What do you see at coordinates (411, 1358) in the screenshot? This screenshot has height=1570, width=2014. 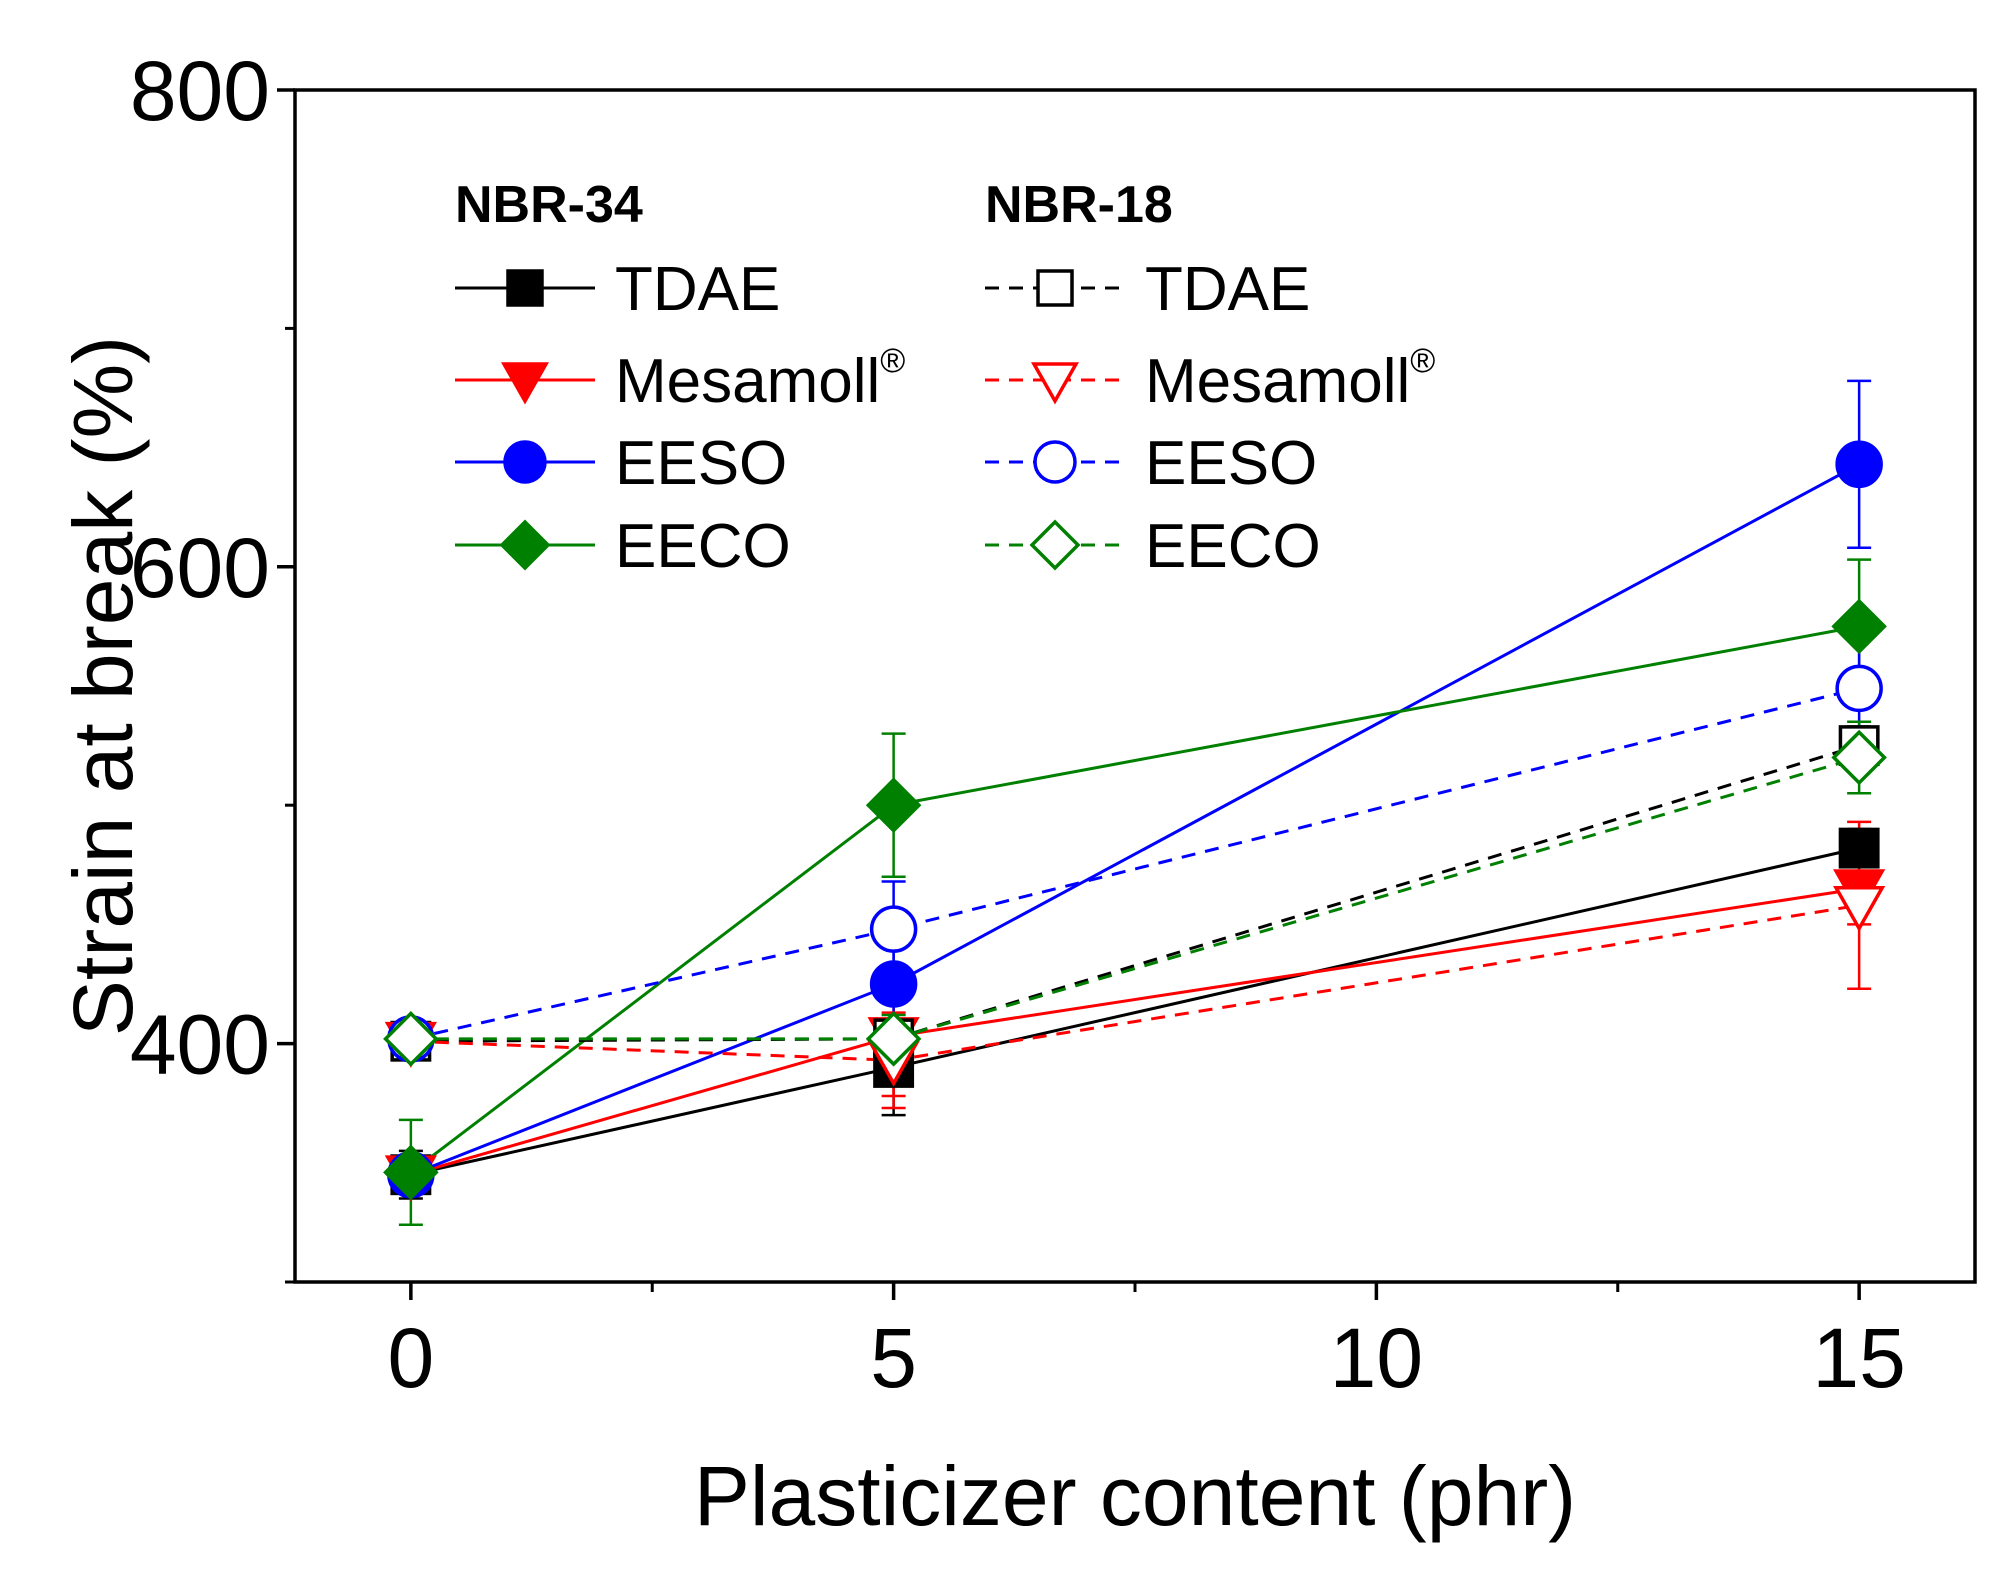 I see `x-tick-label: 0` at bounding box center [411, 1358].